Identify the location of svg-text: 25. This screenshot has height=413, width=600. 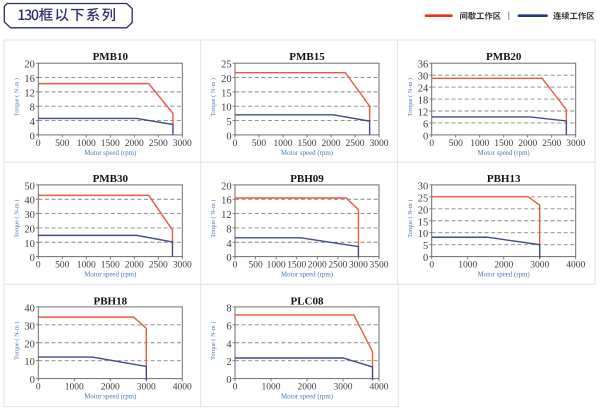
(226, 65).